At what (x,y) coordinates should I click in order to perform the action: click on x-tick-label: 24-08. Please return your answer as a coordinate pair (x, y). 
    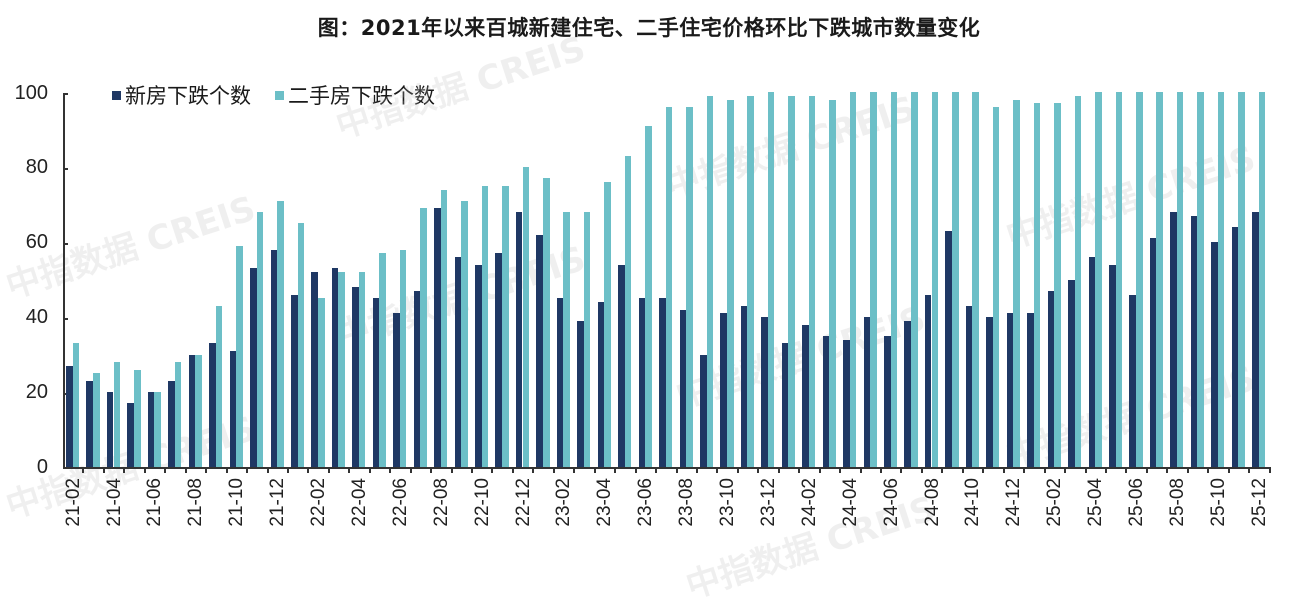
    Looking at the image, I should click on (932, 502).